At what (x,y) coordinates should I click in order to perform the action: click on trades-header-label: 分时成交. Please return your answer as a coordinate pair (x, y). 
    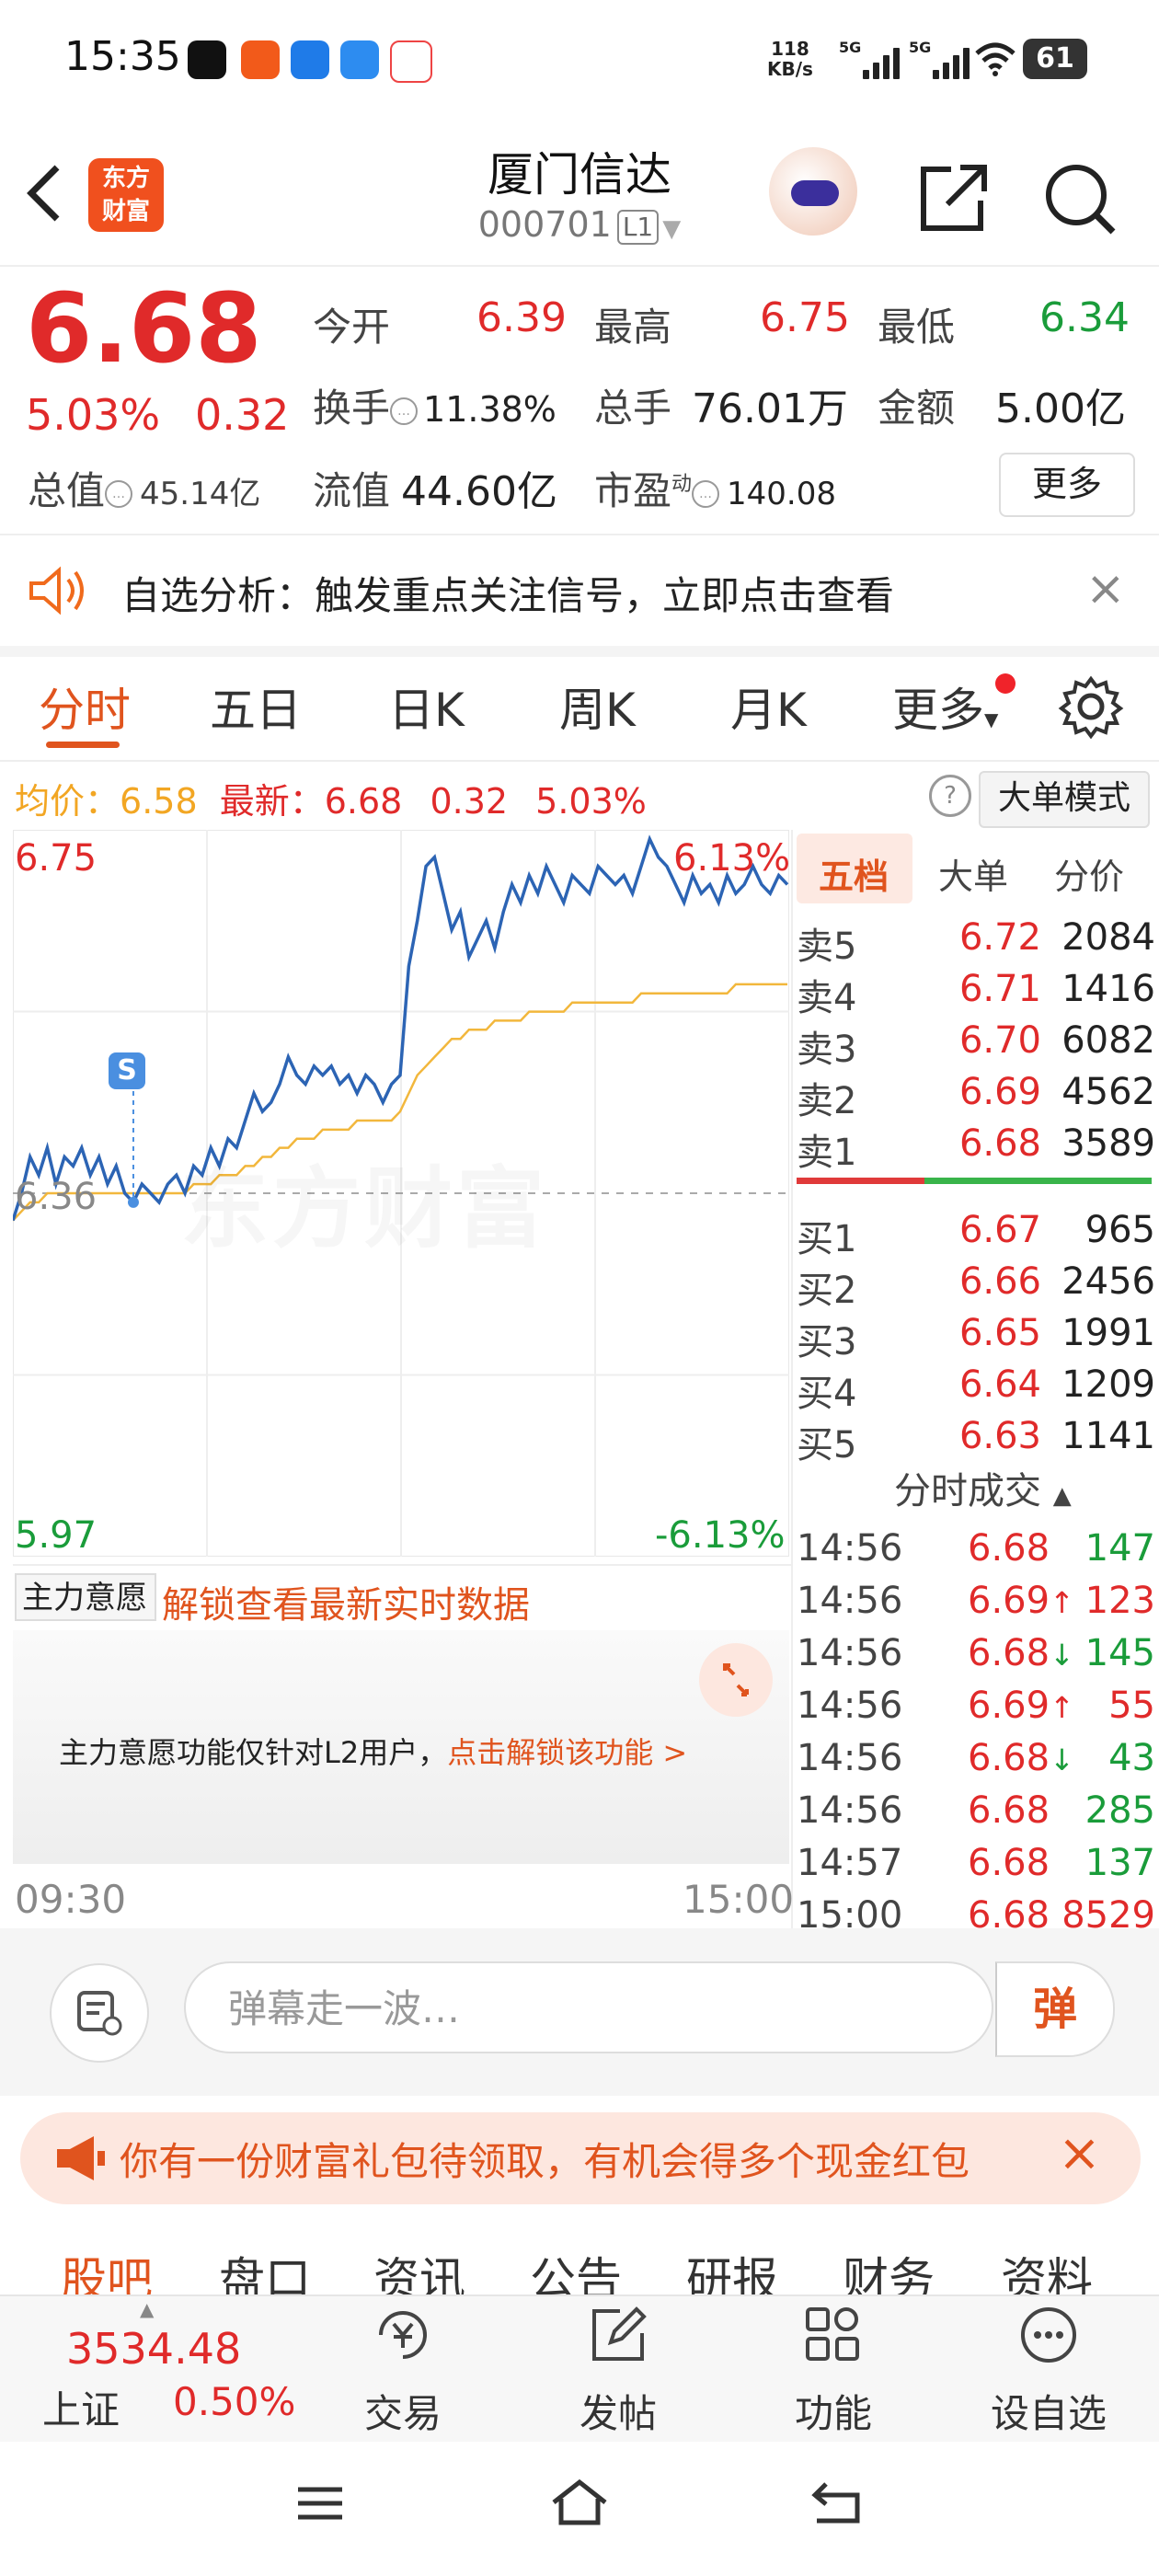
    Looking at the image, I should click on (967, 1491).